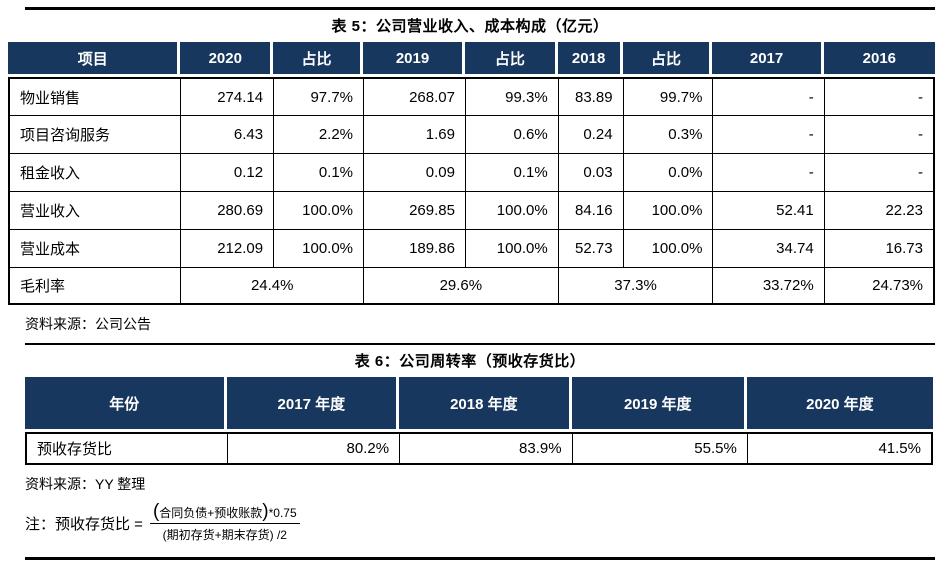 This screenshot has height=573, width=940. I want to click on row-label: 毛利率, so click(94, 286).